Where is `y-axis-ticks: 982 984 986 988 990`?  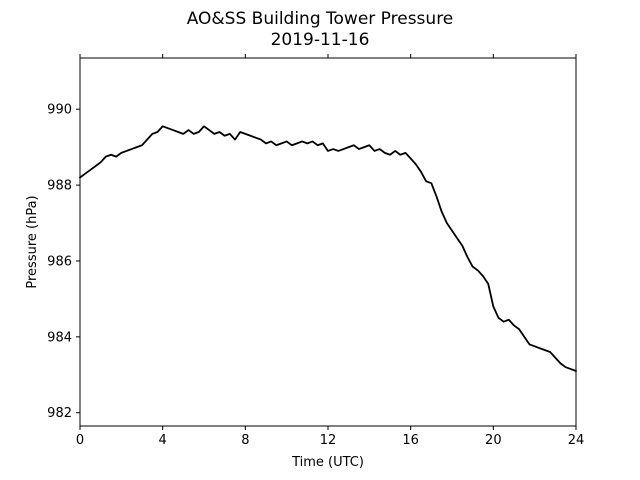 y-axis-ticks: 982 984 986 988 990 is located at coordinates (63, 262).